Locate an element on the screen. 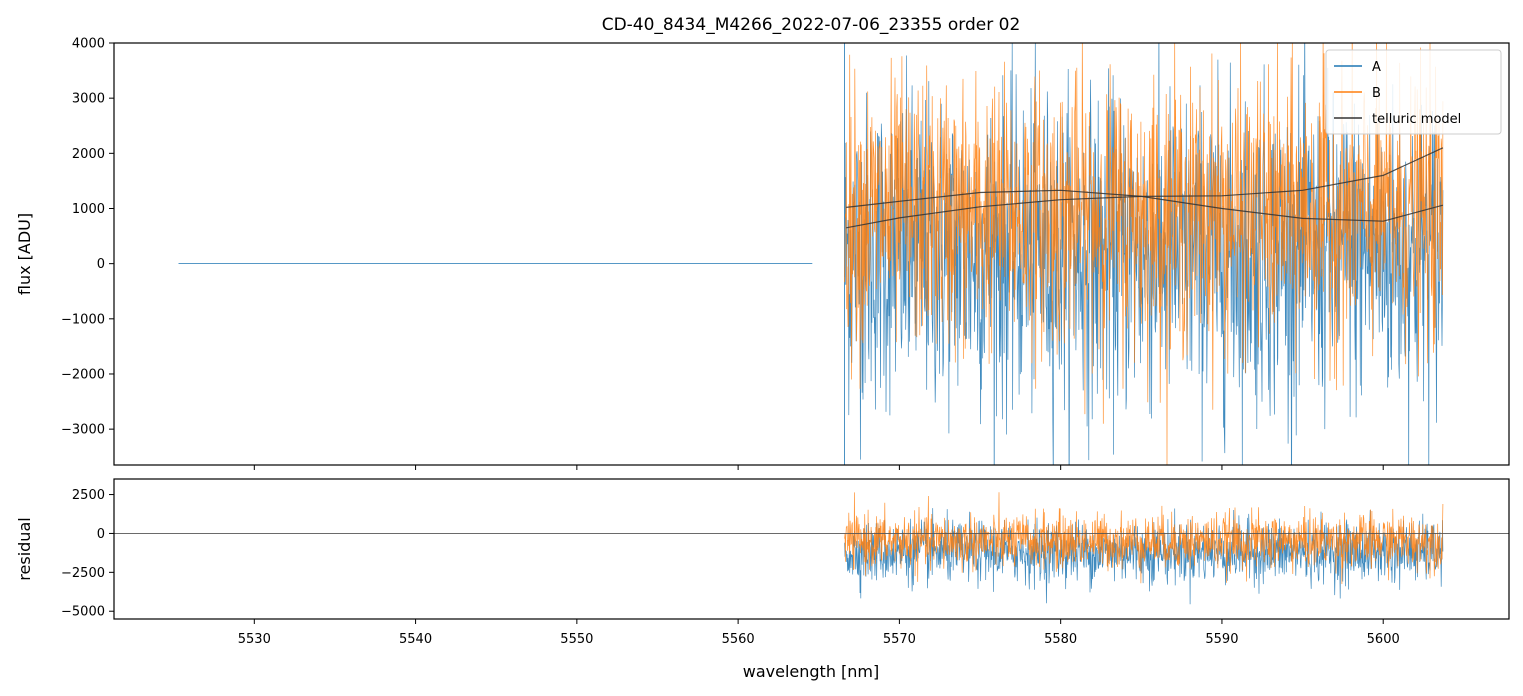 The image size is (1523, 696). x-axis-label: wavelength [nm] is located at coordinates (811, 671).